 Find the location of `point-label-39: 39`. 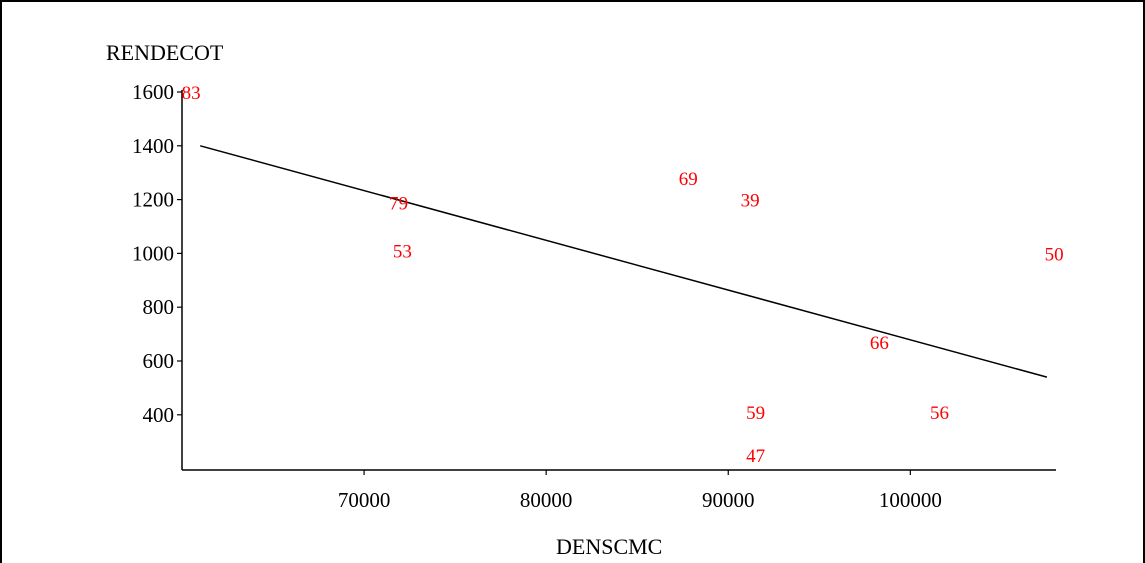

point-label-39: 39 is located at coordinates (750, 201).